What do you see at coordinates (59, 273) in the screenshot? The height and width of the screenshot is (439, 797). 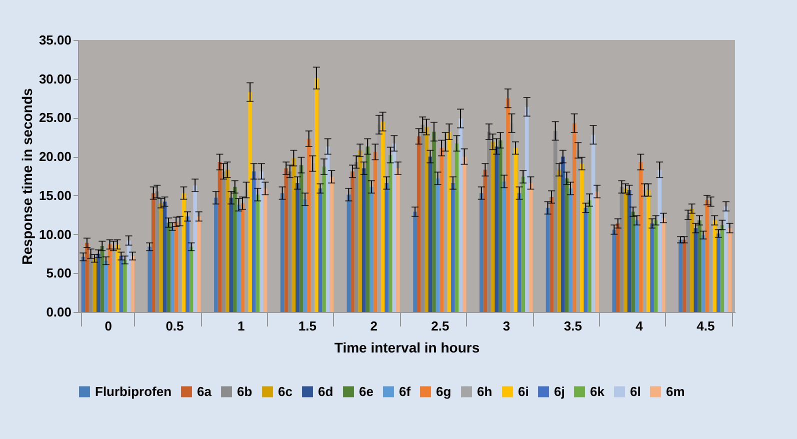 I see `y-tick-label: 5.00` at bounding box center [59, 273].